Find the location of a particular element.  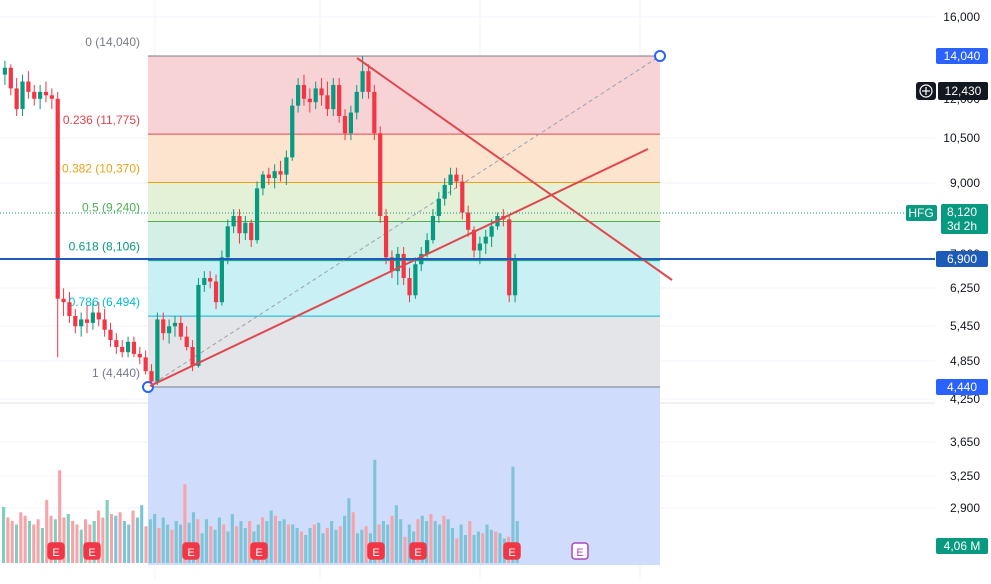

fib-level-label: 0.786 (6,494) is located at coordinates (104, 302).